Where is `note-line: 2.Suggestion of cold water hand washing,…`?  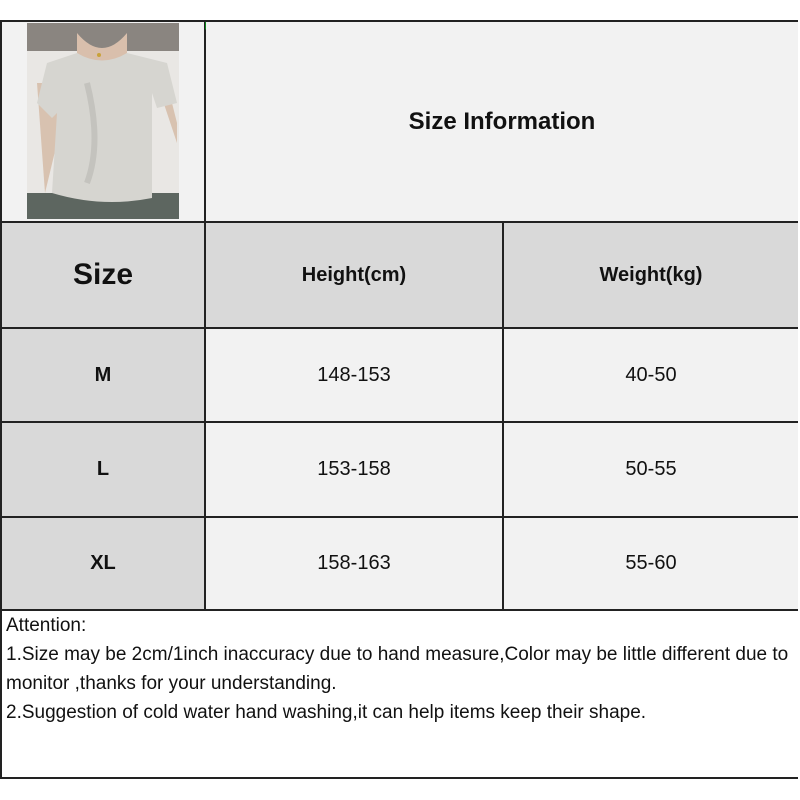 note-line: 2.Suggestion of cold water hand washing,… is located at coordinates (326, 712).